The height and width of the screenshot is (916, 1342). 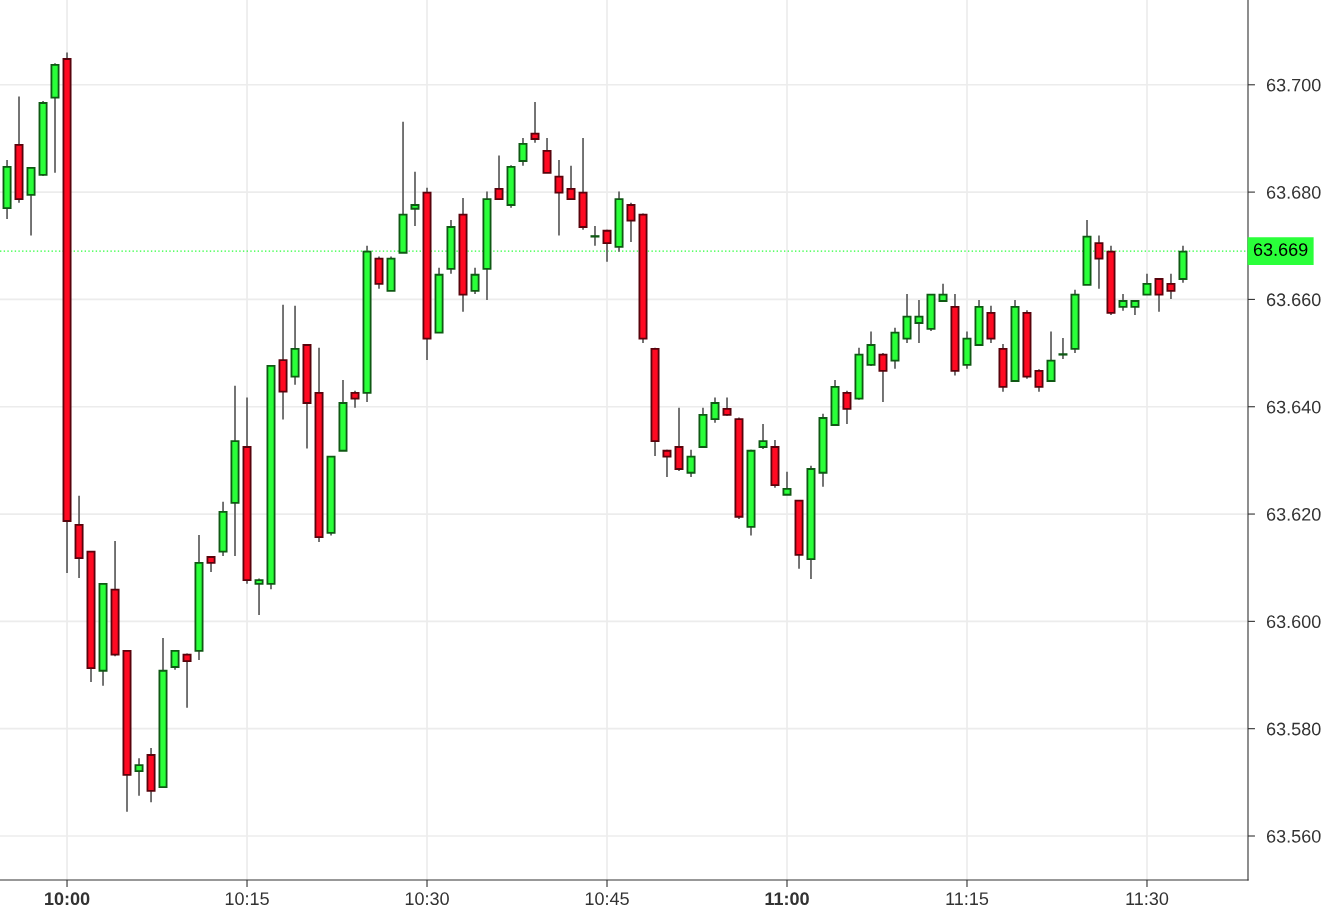 What do you see at coordinates (1293, 300) in the screenshot?
I see `y-tick-label: 63.660` at bounding box center [1293, 300].